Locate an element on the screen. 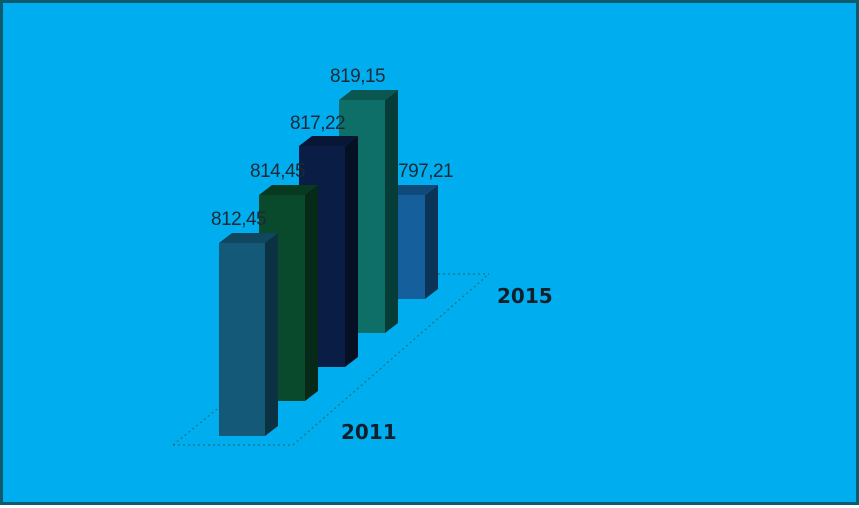  x-tick-label-first: 2011 is located at coordinates (369, 432).